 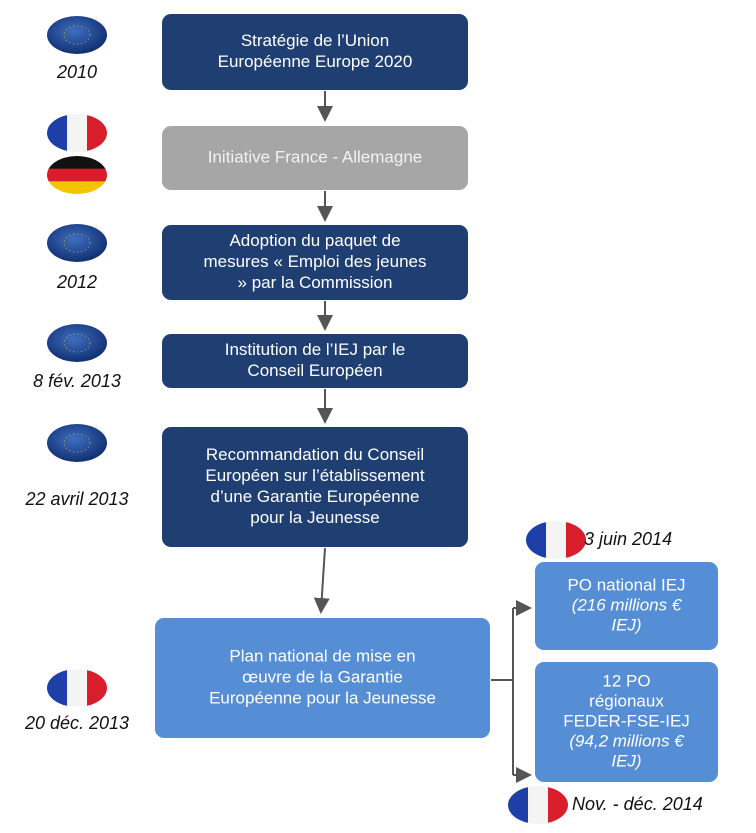 What do you see at coordinates (314, 370) in the screenshot?
I see `step-text: Conseil Européen` at bounding box center [314, 370].